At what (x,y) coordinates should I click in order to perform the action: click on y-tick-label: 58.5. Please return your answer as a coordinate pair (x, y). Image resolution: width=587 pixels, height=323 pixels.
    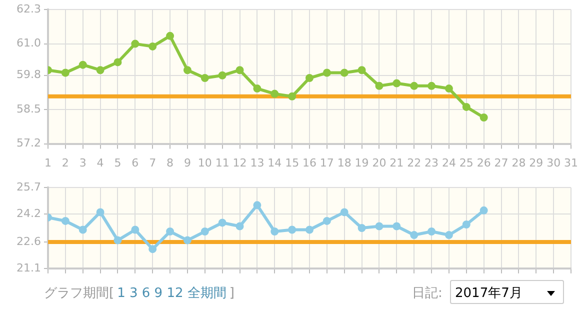
    Looking at the image, I should click on (28, 109).